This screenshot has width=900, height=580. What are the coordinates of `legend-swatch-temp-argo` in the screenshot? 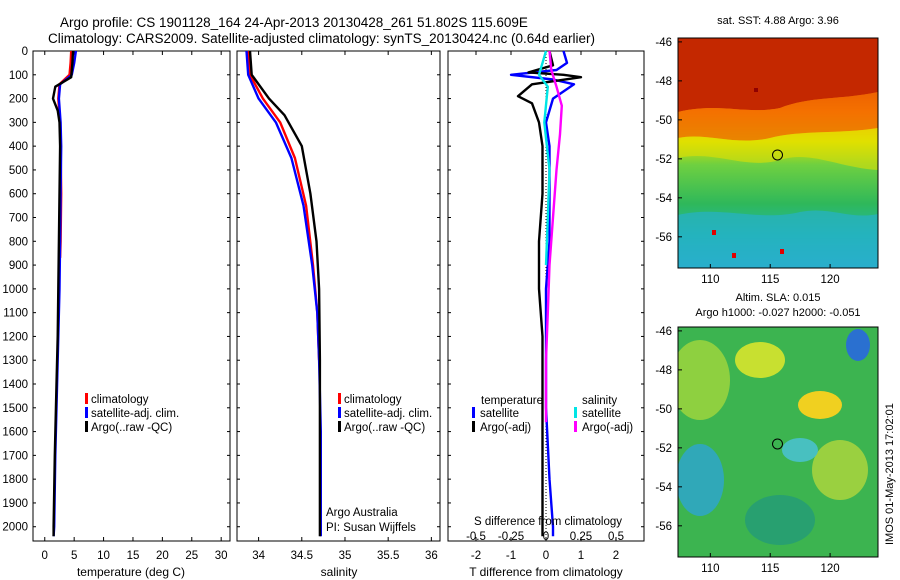 It's located at (473, 426).